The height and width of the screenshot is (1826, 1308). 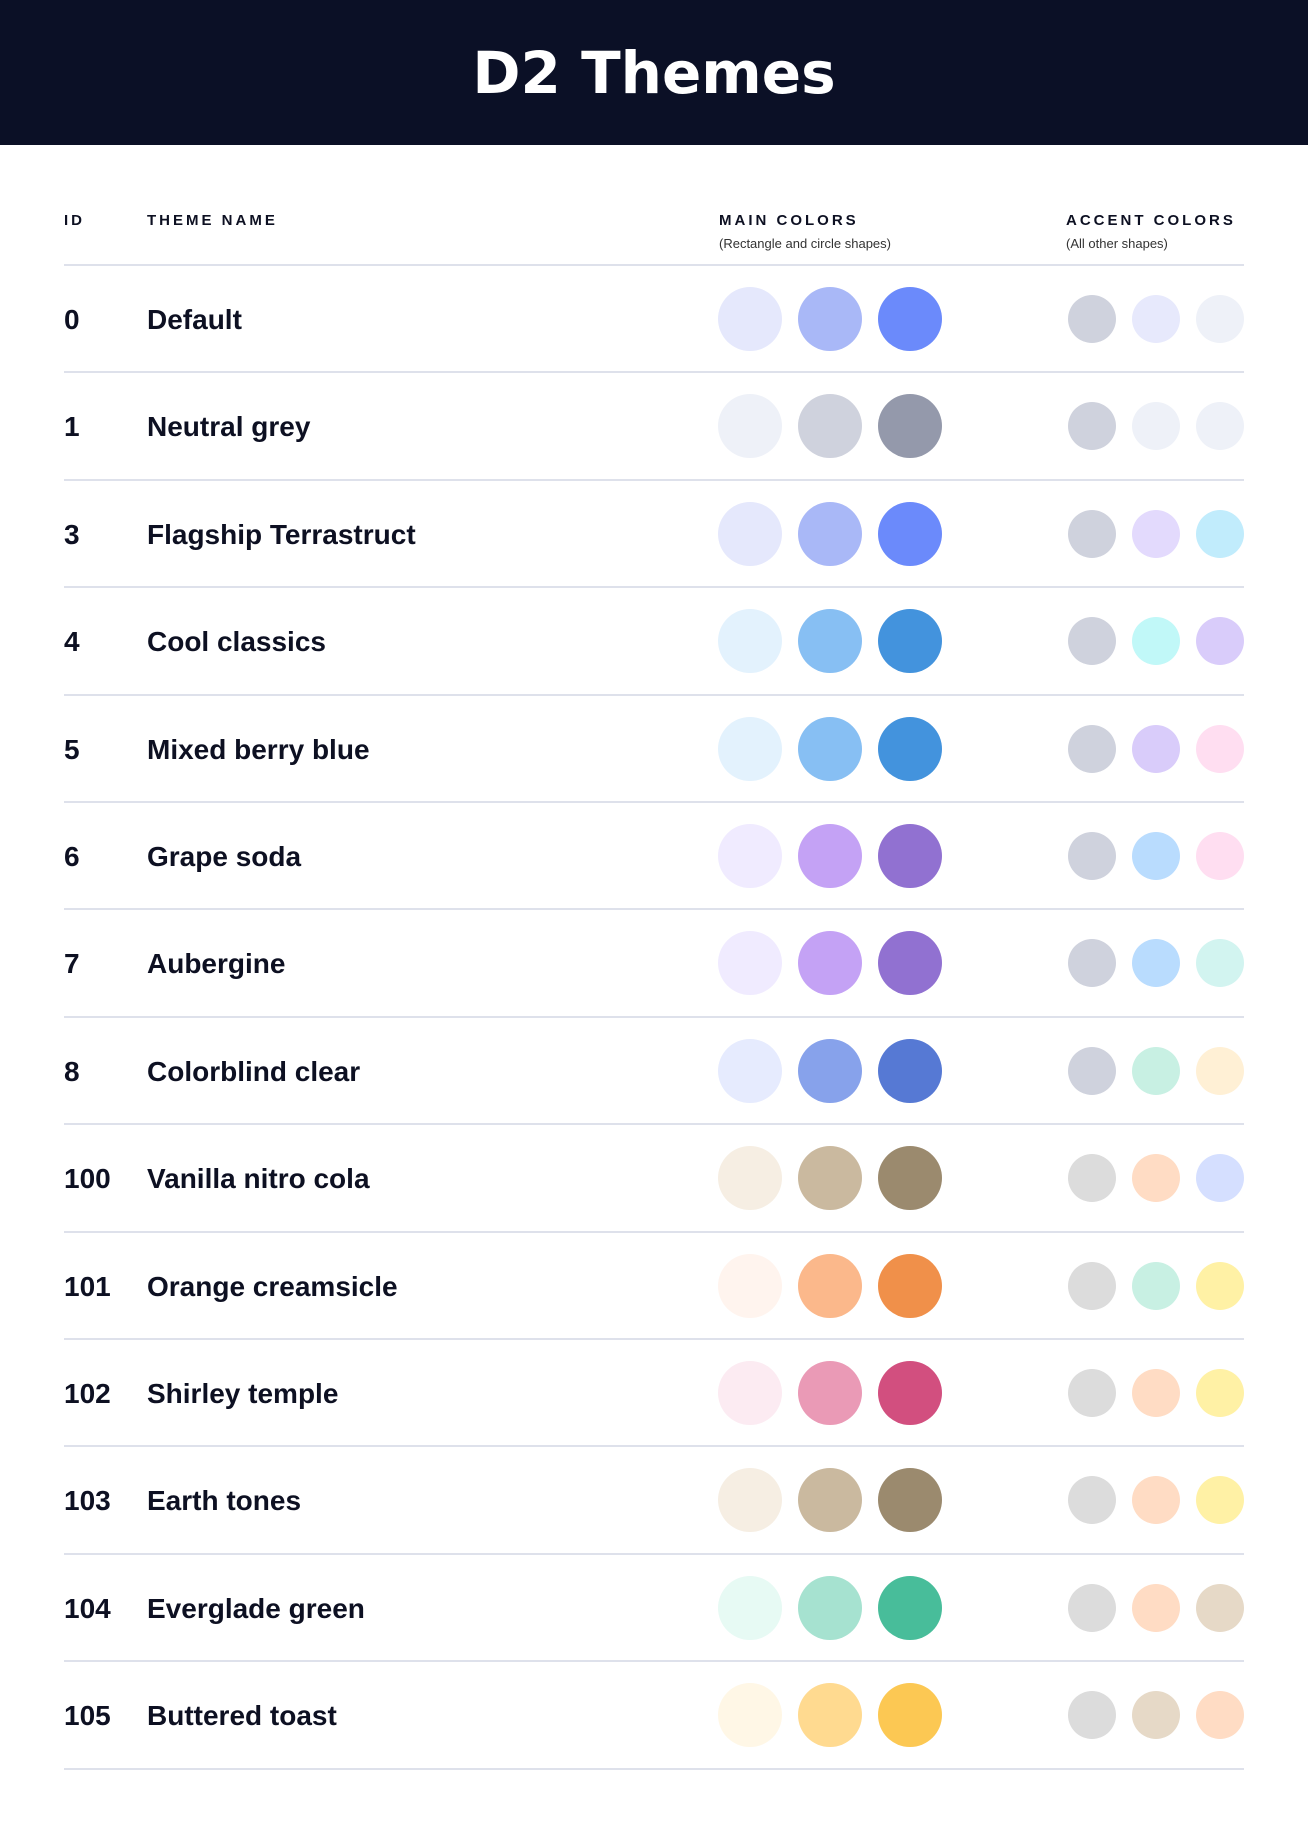 What do you see at coordinates (216, 964) in the screenshot?
I see `theme-name: Aubergine` at bounding box center [216, 964].